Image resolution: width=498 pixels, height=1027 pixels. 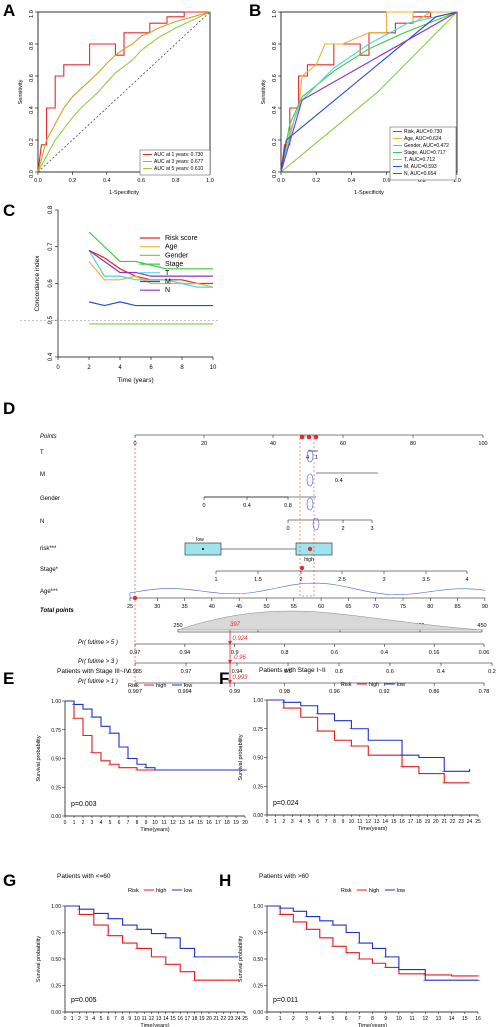 What do you see at coordinates (285, 1000) in the screenshot?
I see `p-value: p=0.011` at bounding box center [285, 1000].